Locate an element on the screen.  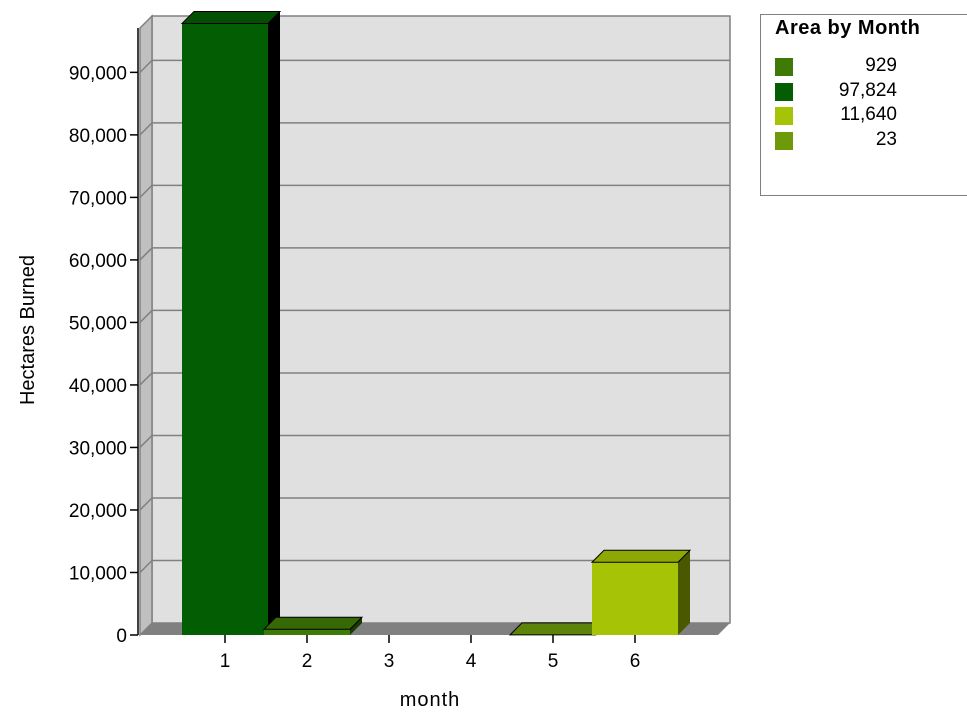
legend-label: 23 is located at coordinates (886, 139).